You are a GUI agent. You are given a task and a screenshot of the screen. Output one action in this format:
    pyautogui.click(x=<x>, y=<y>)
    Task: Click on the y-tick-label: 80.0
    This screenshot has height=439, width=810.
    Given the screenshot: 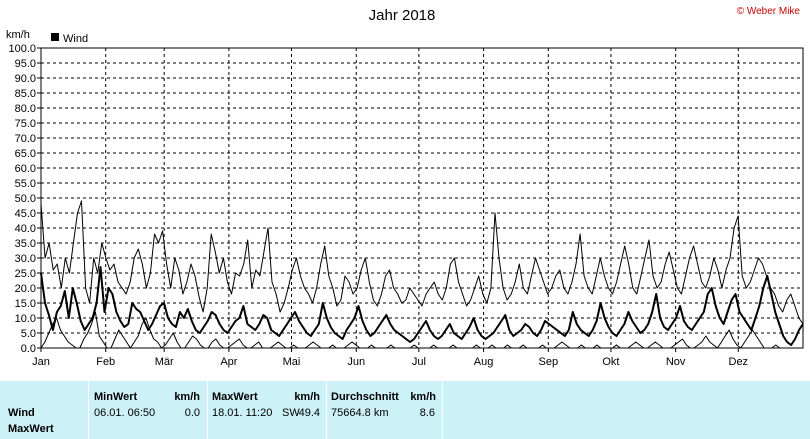 What is the action you would take?
    pyautogui.click(x=25, y=109)
    